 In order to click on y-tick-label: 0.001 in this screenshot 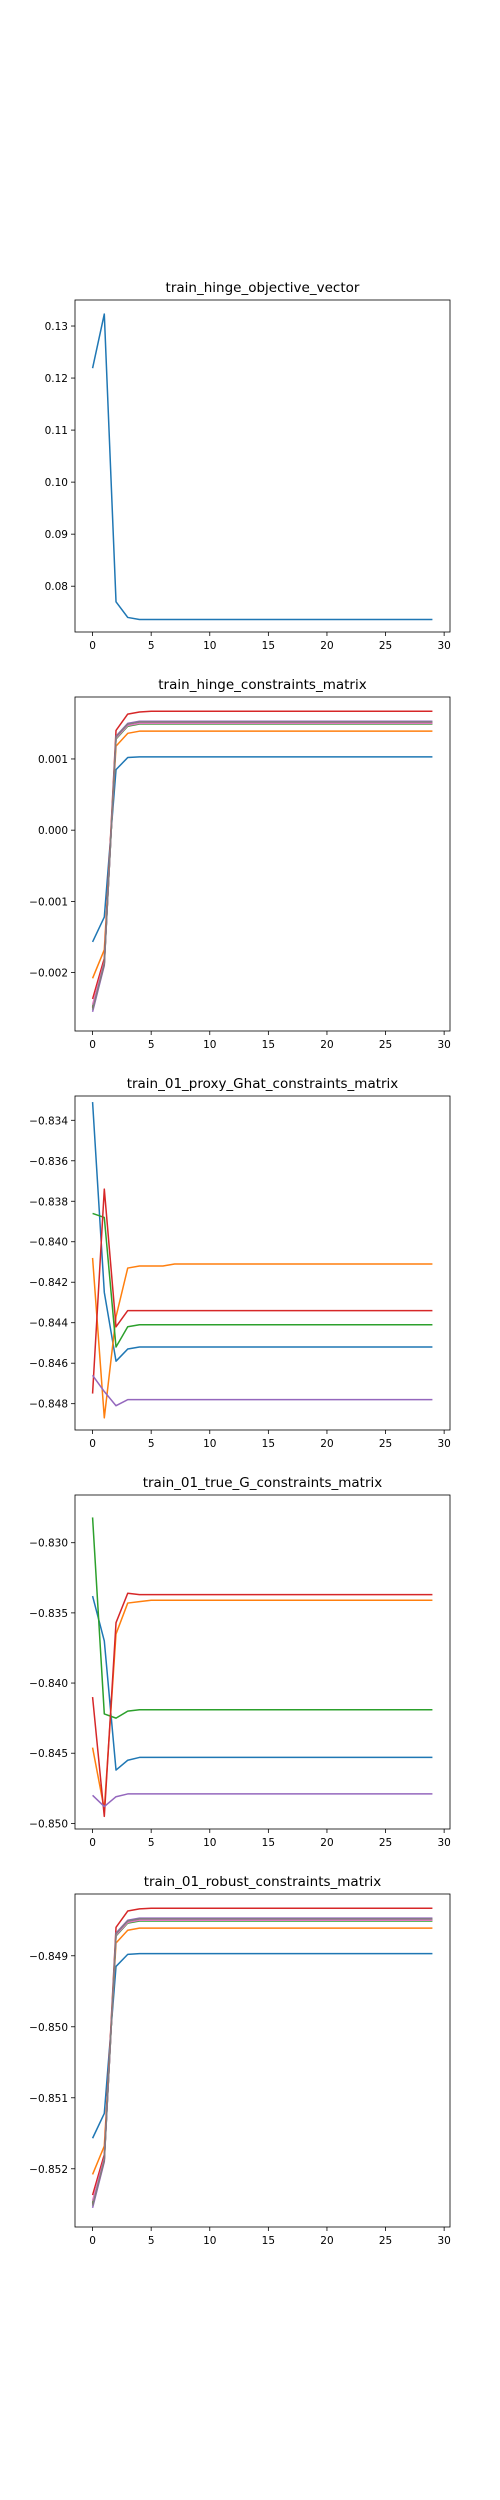, I will do `click(53, 760)`.